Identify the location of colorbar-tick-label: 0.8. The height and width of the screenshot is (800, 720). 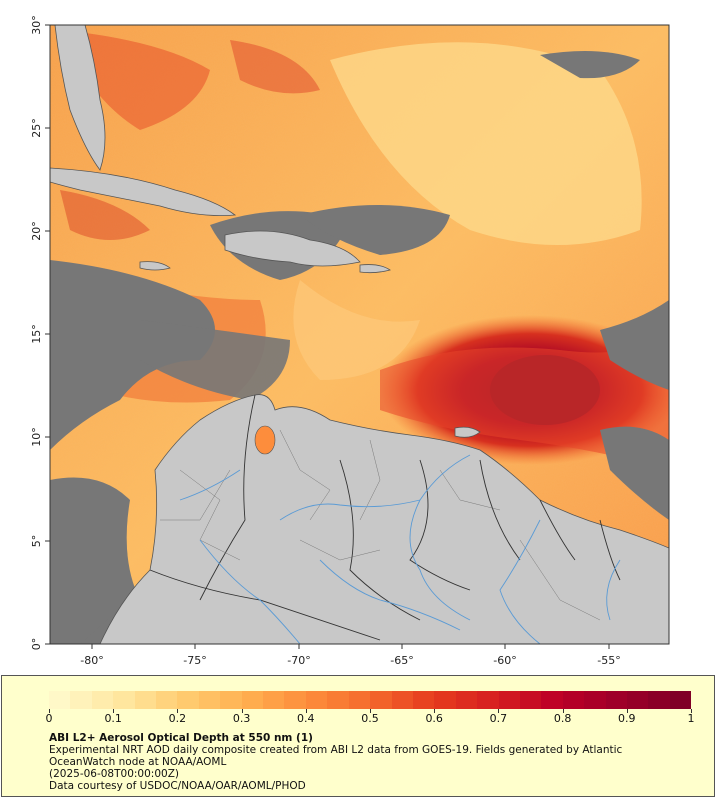
(562, 718).